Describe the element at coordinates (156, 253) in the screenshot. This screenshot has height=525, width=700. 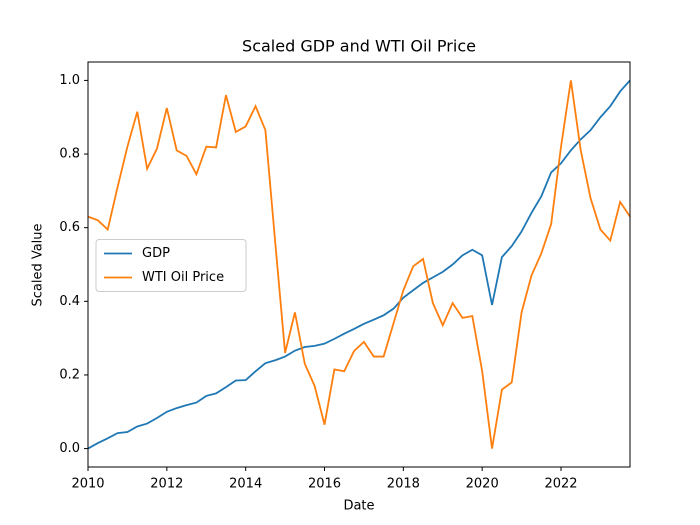
I see `legend-label: GDP` at that location.